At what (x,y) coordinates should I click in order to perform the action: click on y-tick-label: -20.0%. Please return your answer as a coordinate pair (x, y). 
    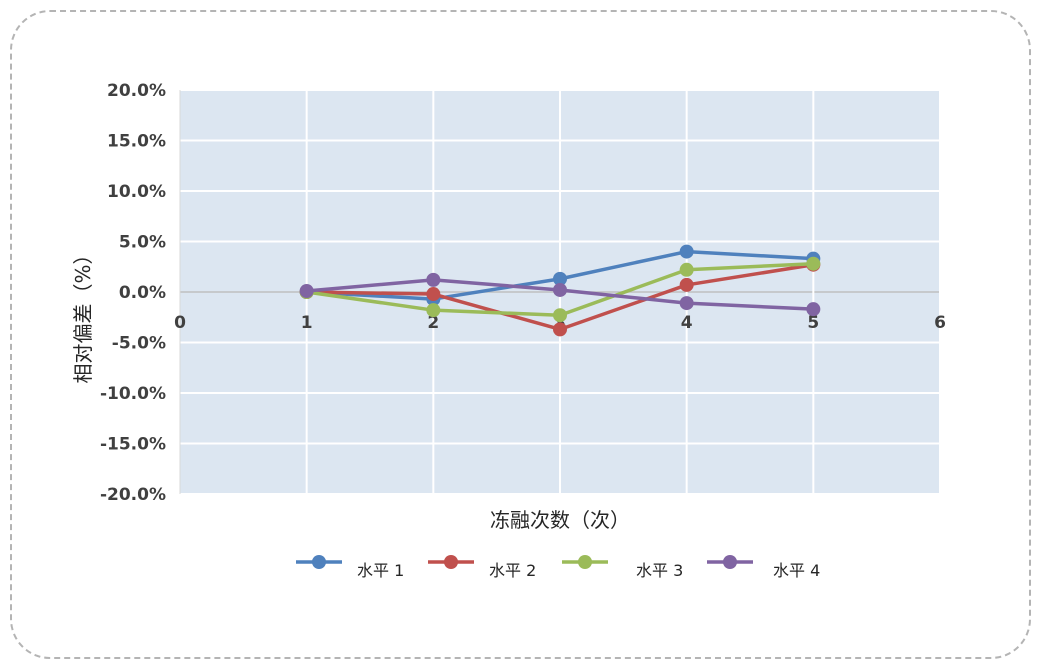
    Looking at the image, I should click on (133, 495).